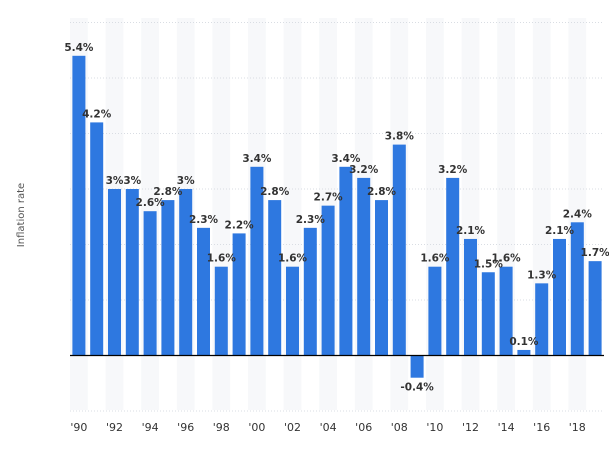 This screenshot has width=609, height=450. What do you see at coordinates (471, 231) in the screenshot?
I see `value-label-2012: 2.1%` at bounding box center [471, 231].